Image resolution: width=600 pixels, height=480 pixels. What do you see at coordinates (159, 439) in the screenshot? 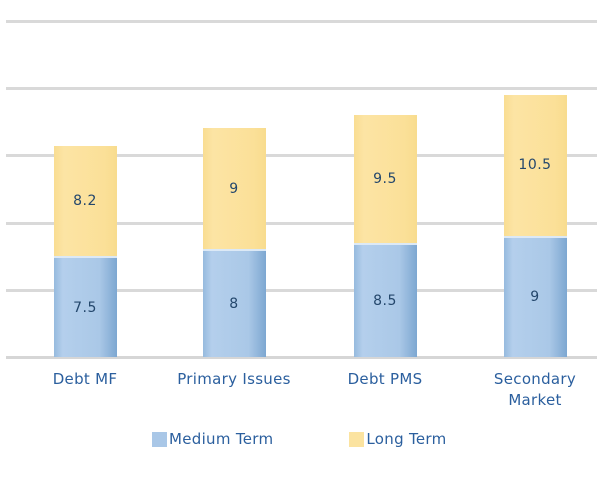
I see `medium-term-swatch-icon` at bounding box center [159, 439].